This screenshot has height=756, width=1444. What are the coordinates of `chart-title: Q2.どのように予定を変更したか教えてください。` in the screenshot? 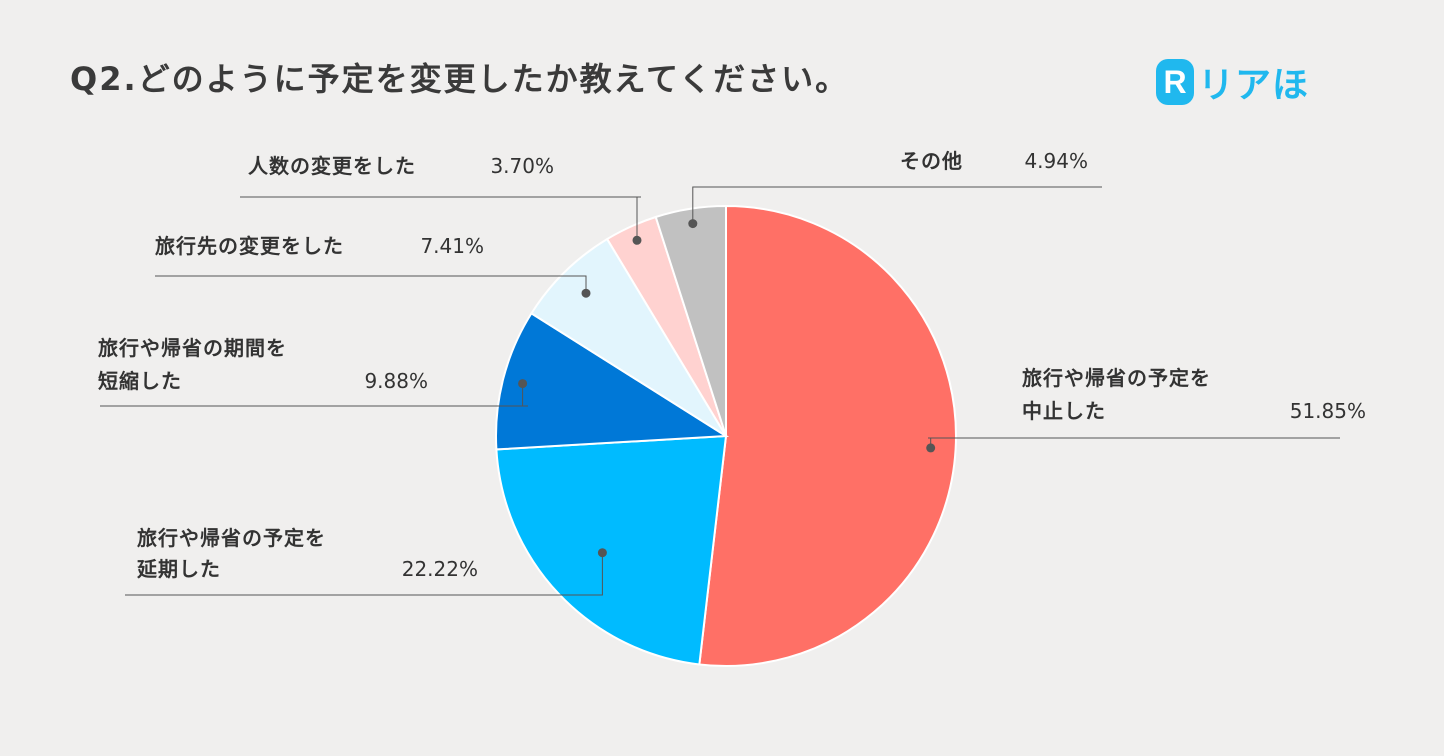 It's located at (460, 79).